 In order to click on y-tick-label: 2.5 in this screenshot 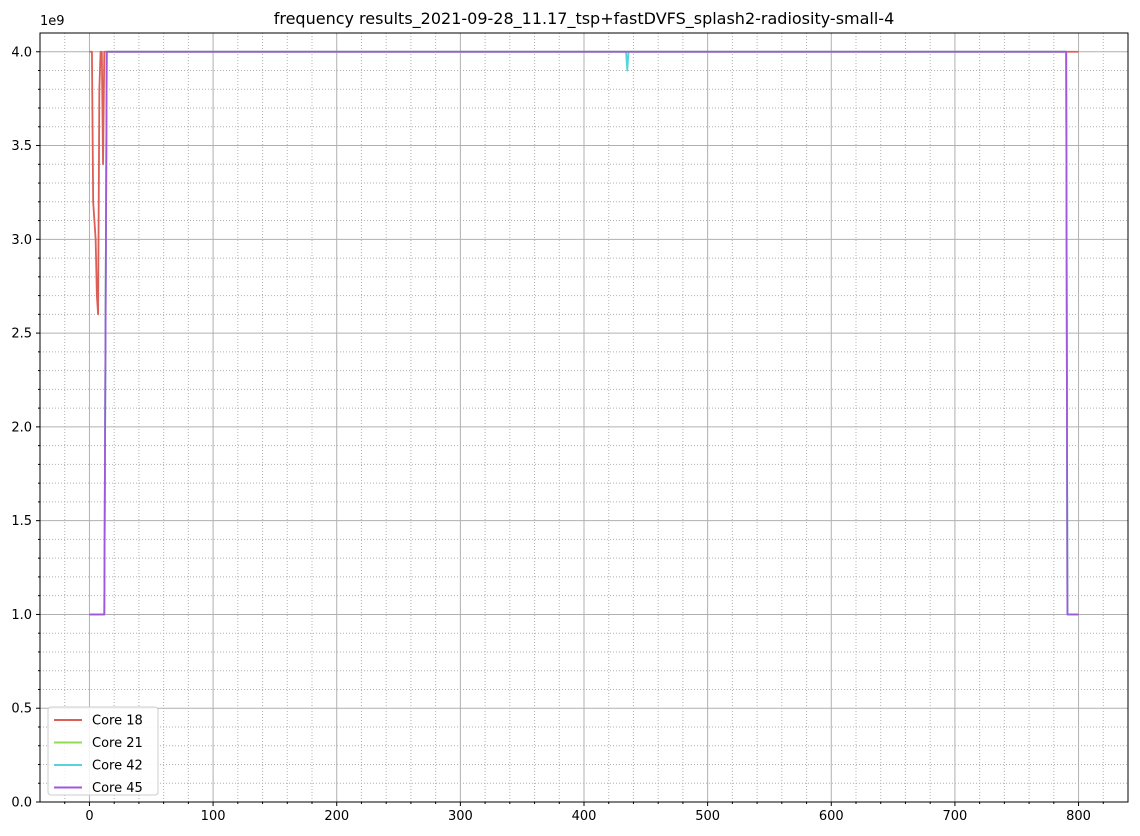, I will do `click(21, 334)`.